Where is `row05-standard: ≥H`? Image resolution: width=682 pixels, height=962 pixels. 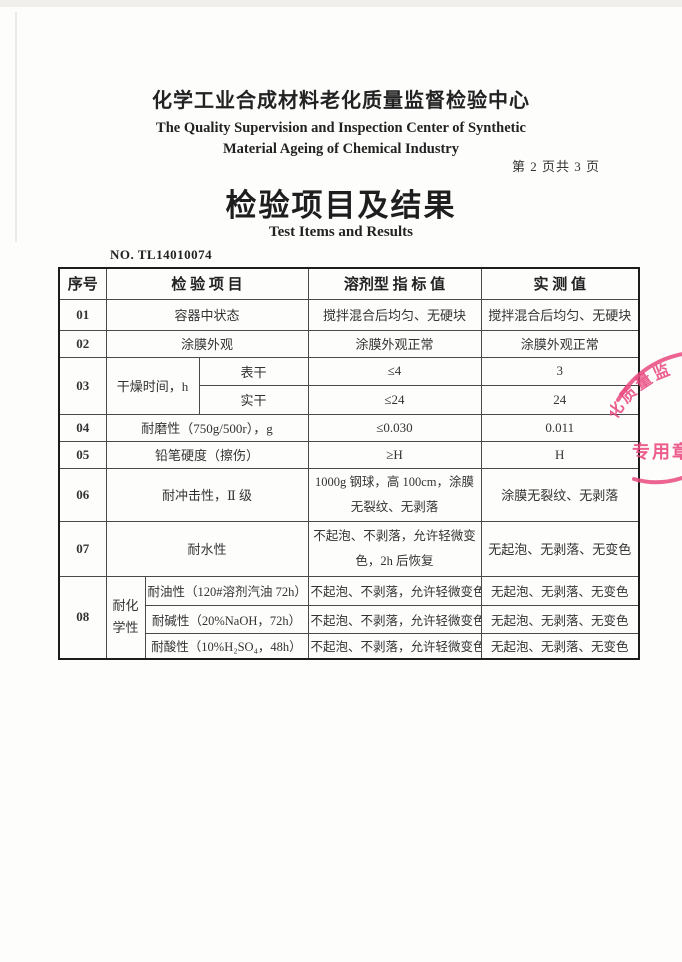
row05-standard: ≥H is located at coordinates (394, 454).